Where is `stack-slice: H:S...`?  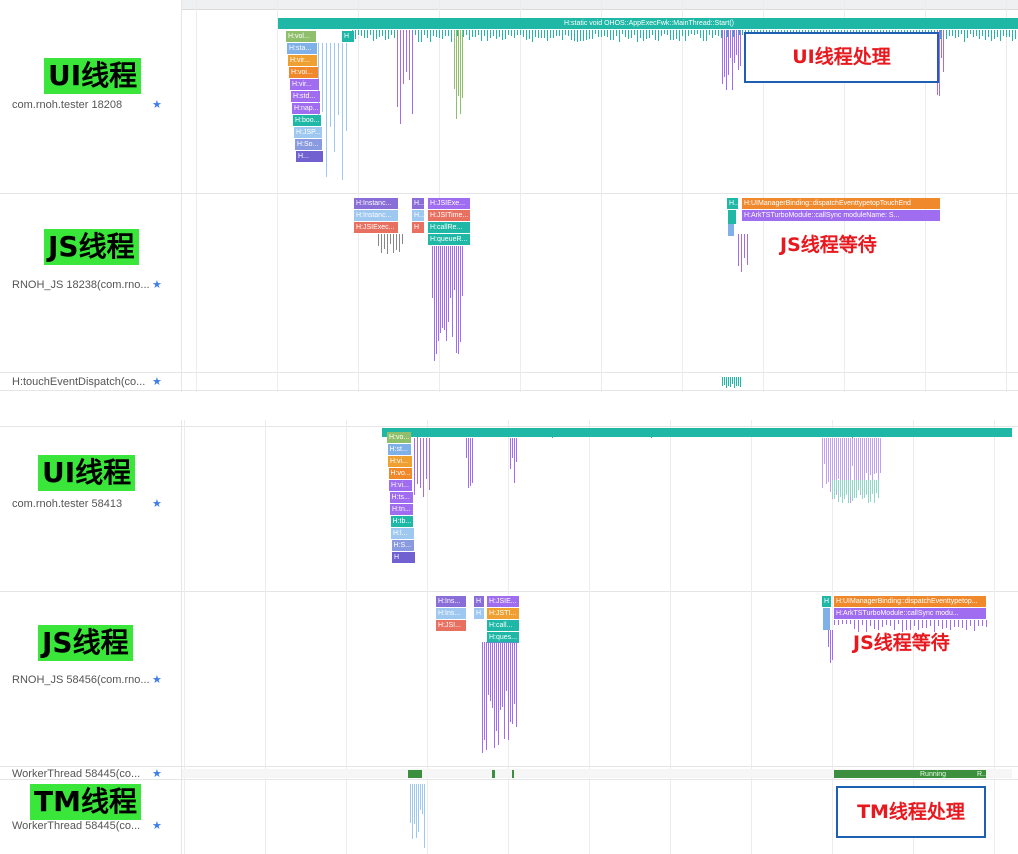 stack-slice: H:S... is located at coordinates (403, 545).